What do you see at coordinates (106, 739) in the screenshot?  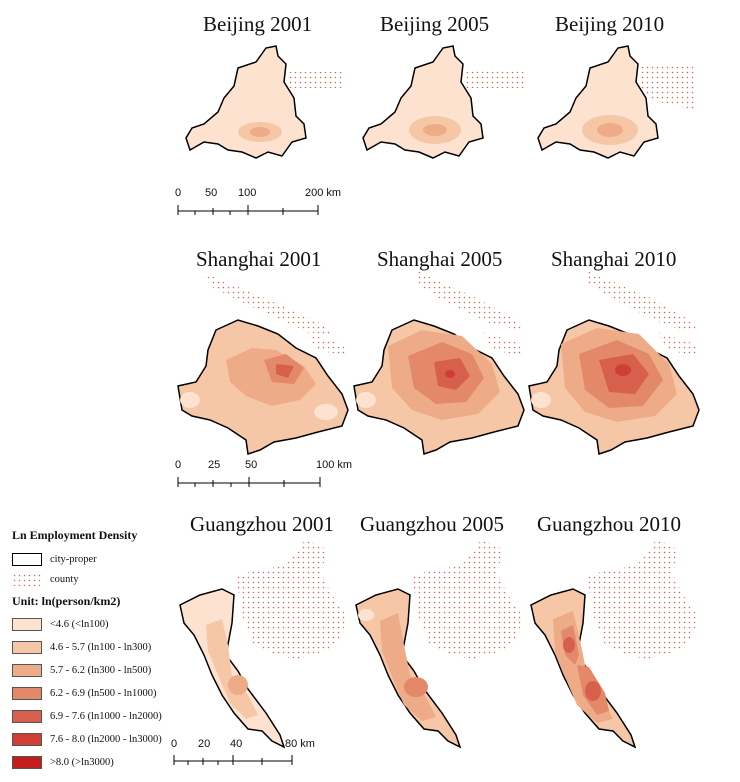 I see `legend-label: 7.6 - 8.0 (ln2000 - ln3000)` at bounding box center [106, 739].